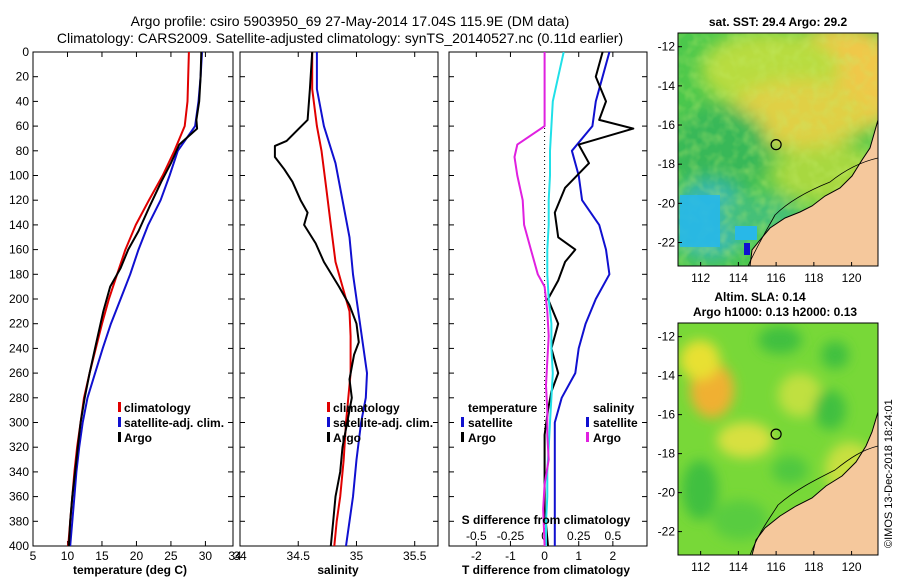 This screenshot has height=580, width=900. I want to click on y-tick-label: 340, so click(19, 472).